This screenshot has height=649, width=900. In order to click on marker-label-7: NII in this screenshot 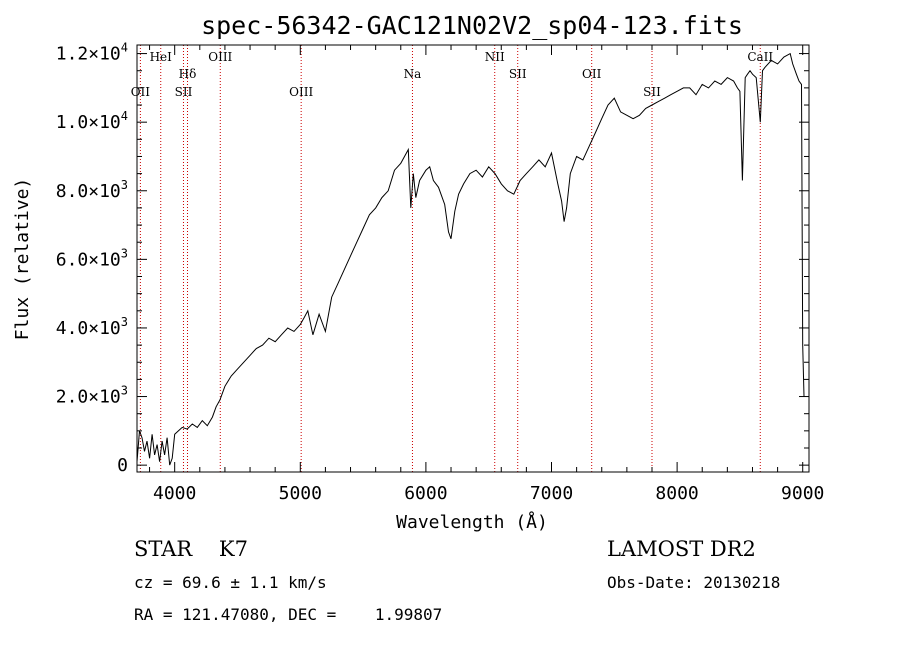, I will do `click(495, 57)`.